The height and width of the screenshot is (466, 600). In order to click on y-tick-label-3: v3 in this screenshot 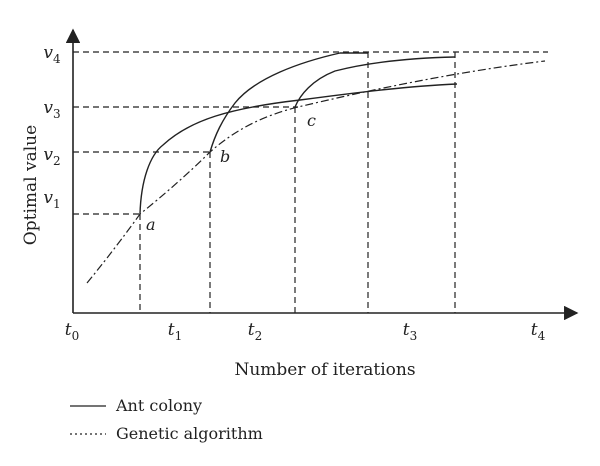, I will do `click(51, 109)`.